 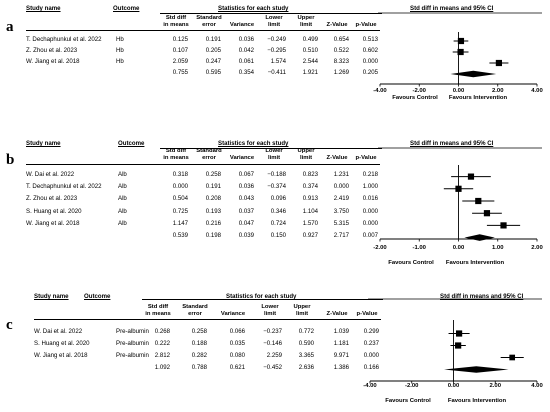 I want to click on stat-cell: 2.636, so click(x=306, y=367).